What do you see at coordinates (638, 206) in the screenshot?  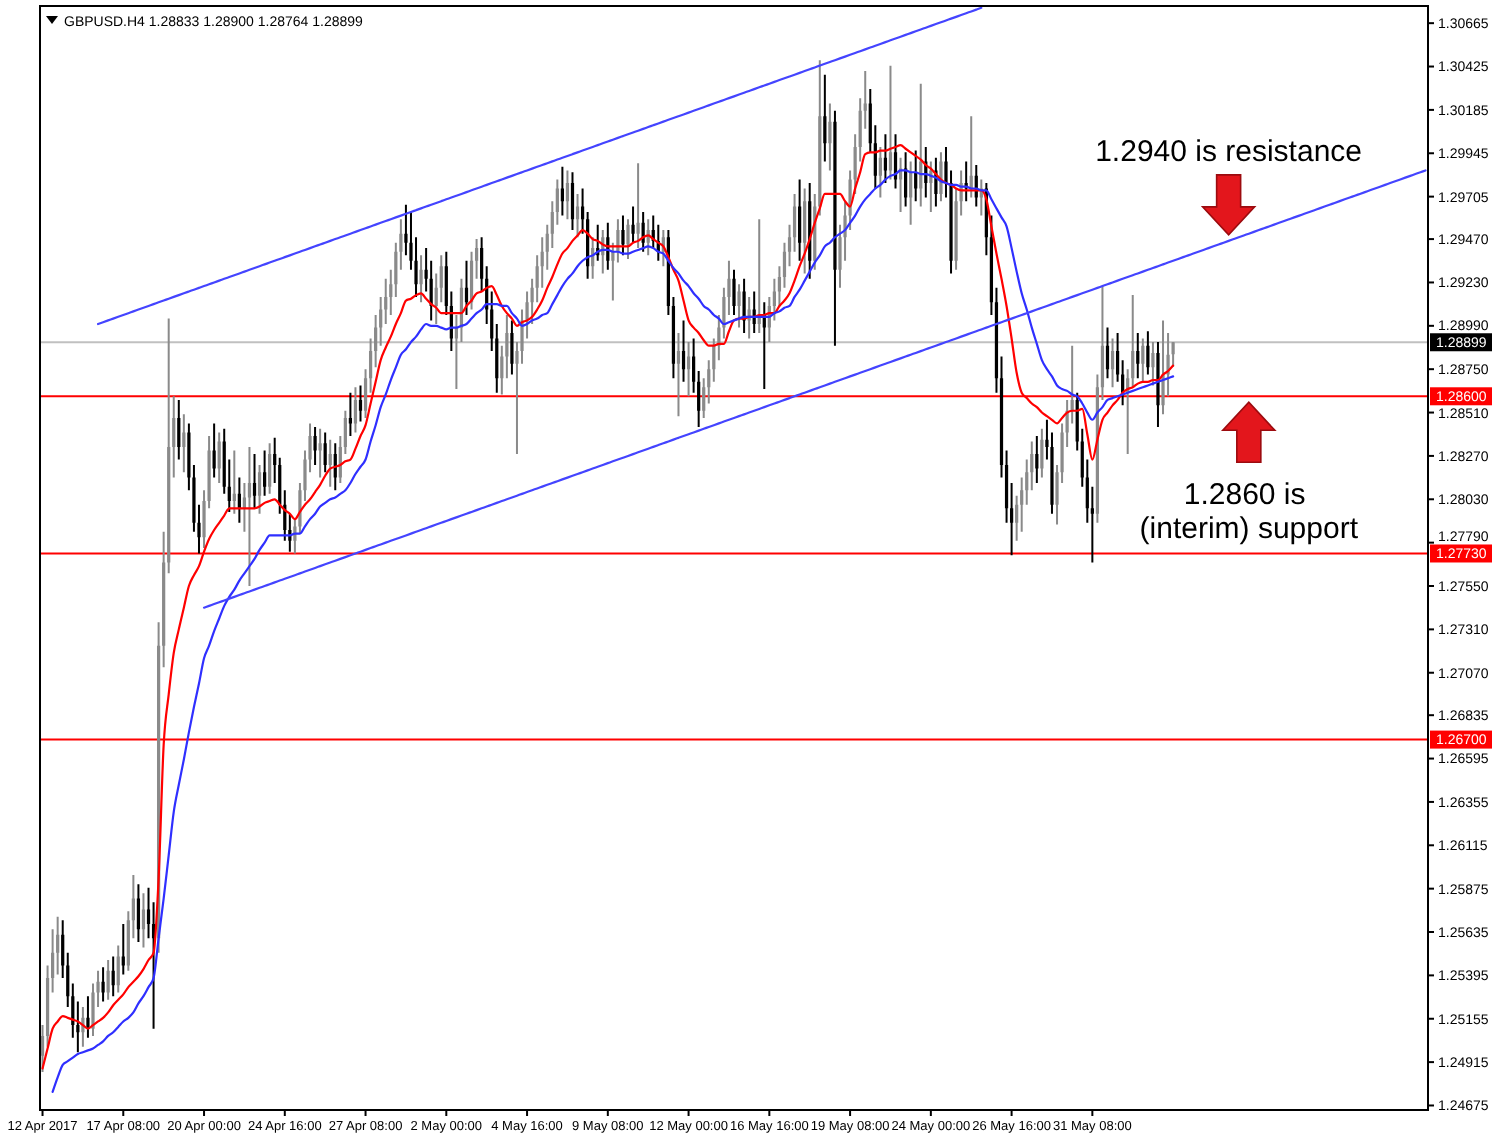 I see `candlestick` at bounding box center [638, 206].